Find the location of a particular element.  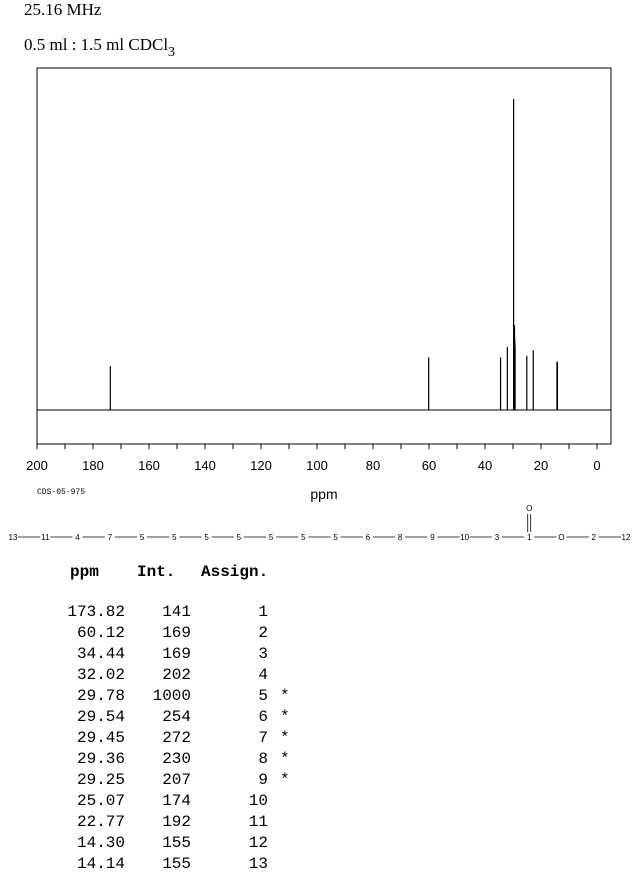

cell-assign: 2 is located at coordinates (263, 633).